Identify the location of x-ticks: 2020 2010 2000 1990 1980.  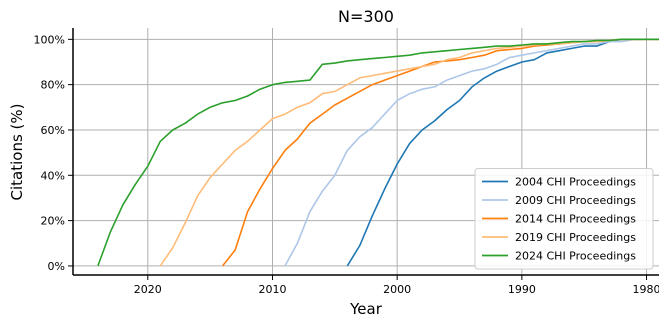
(396, 285).